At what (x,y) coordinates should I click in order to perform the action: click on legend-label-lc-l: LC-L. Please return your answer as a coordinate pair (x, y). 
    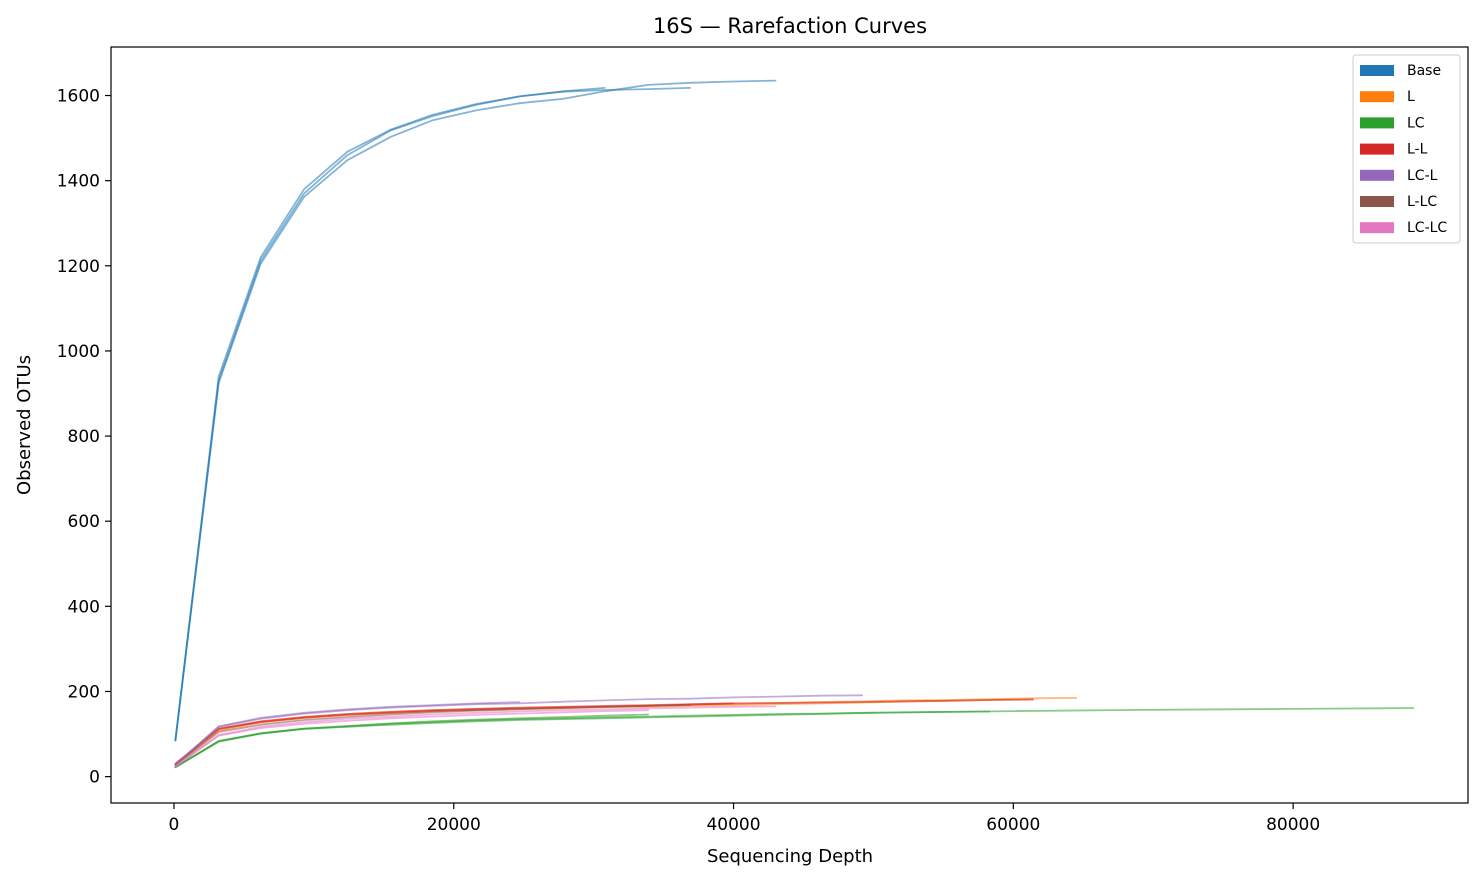
    Looking at the image, I should click on (1422, 176).